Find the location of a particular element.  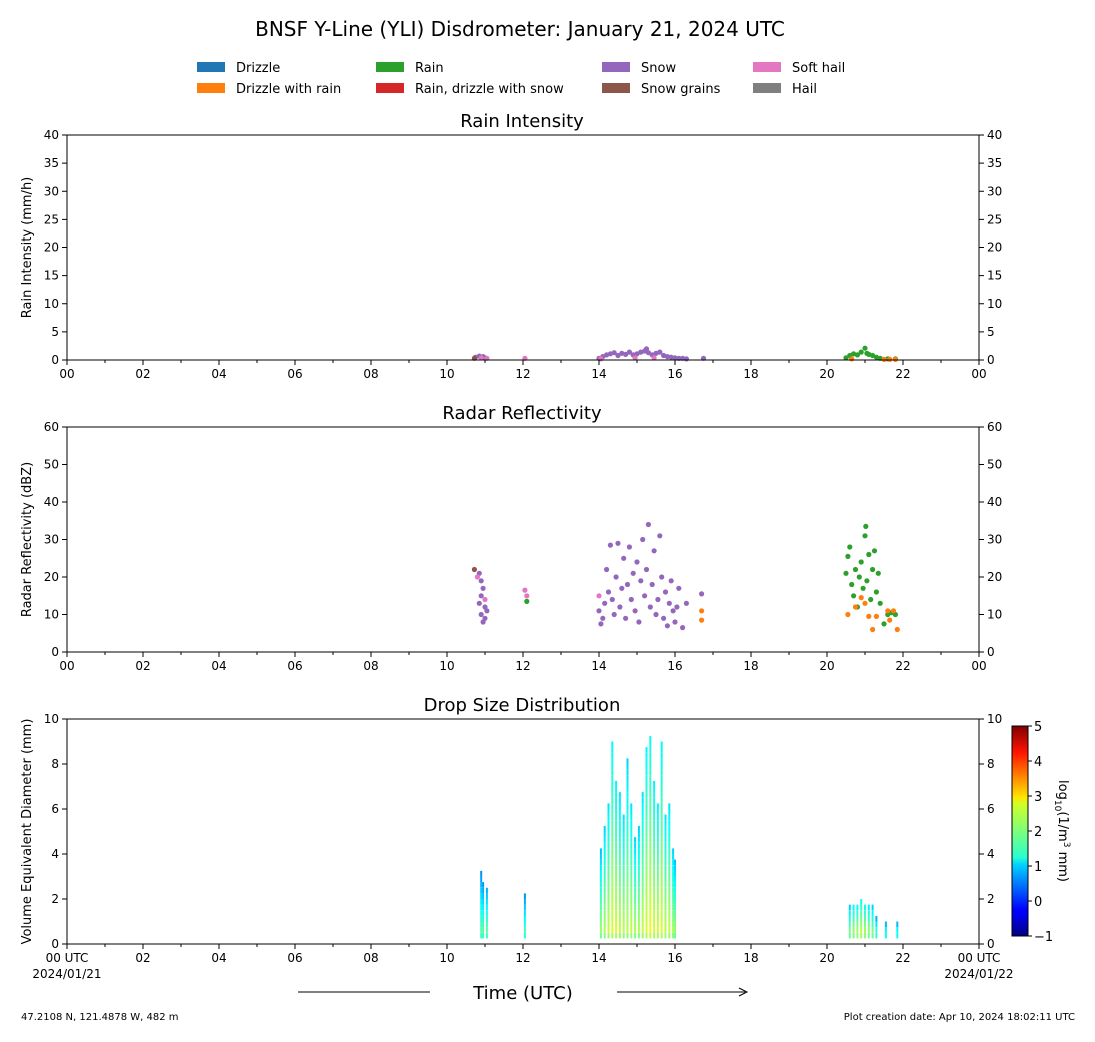

legend-label-snow: Snow is located at coordinates (658, 68).